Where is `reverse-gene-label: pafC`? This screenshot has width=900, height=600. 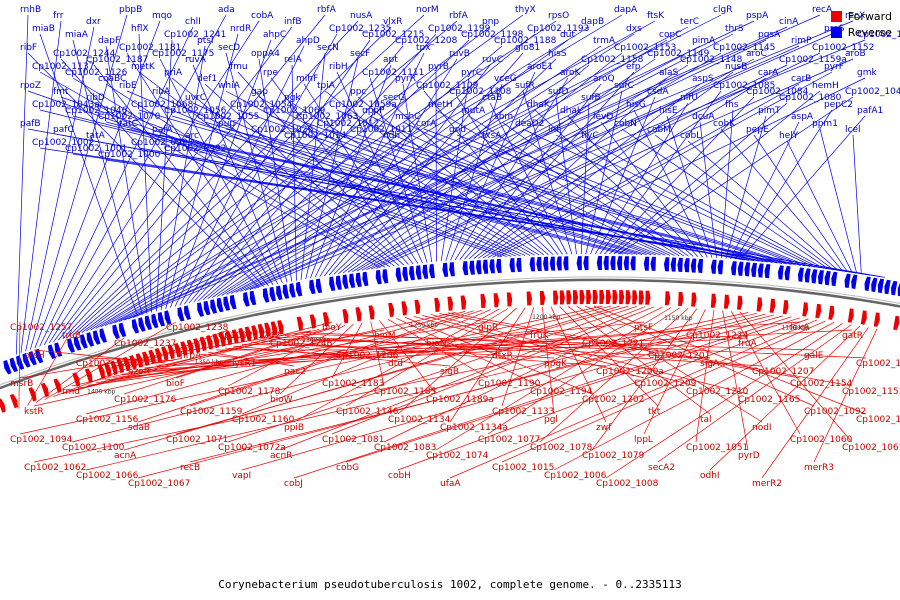 reverse-gene-label: pafC is located at coordinates (63, 130).